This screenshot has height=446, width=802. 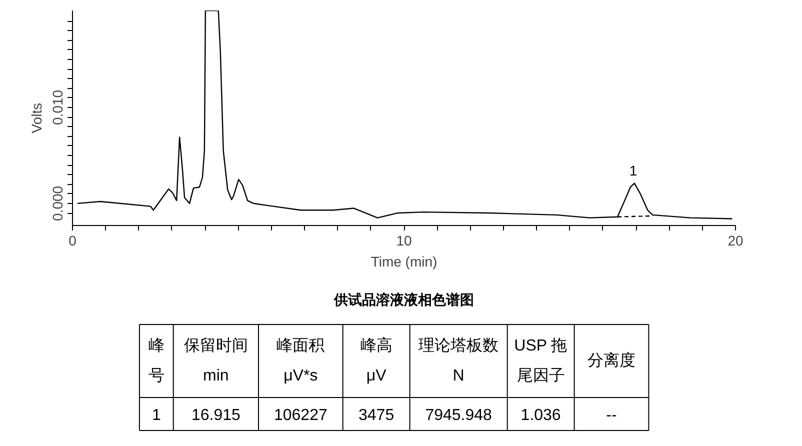 I want to click on text: 1.036, so click(x=540, y=415).